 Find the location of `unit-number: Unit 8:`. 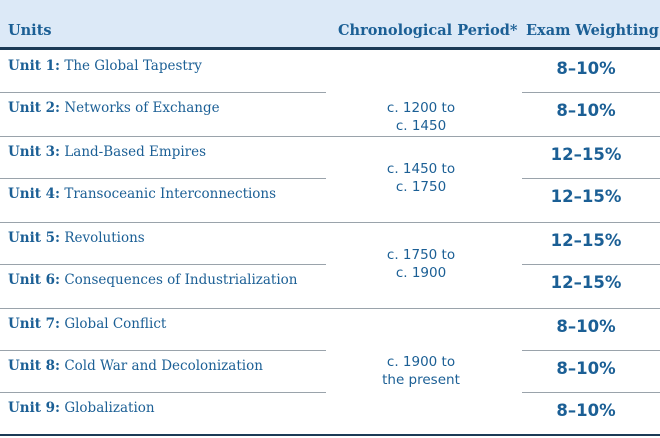

unit-number: Unit 8: is located at coordinates (34, 366).